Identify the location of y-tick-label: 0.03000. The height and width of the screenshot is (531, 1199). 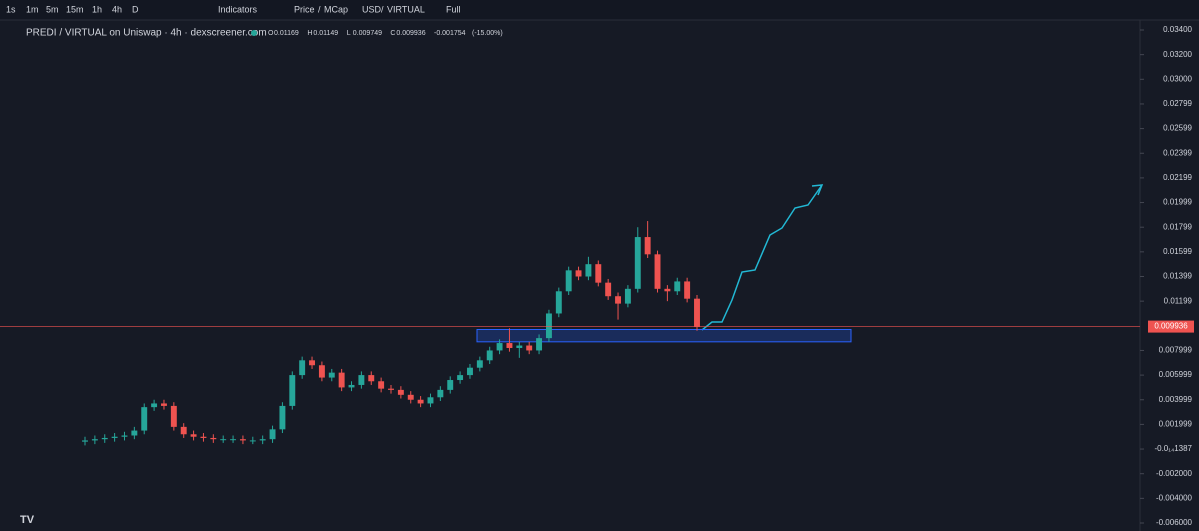
(1177, 78).